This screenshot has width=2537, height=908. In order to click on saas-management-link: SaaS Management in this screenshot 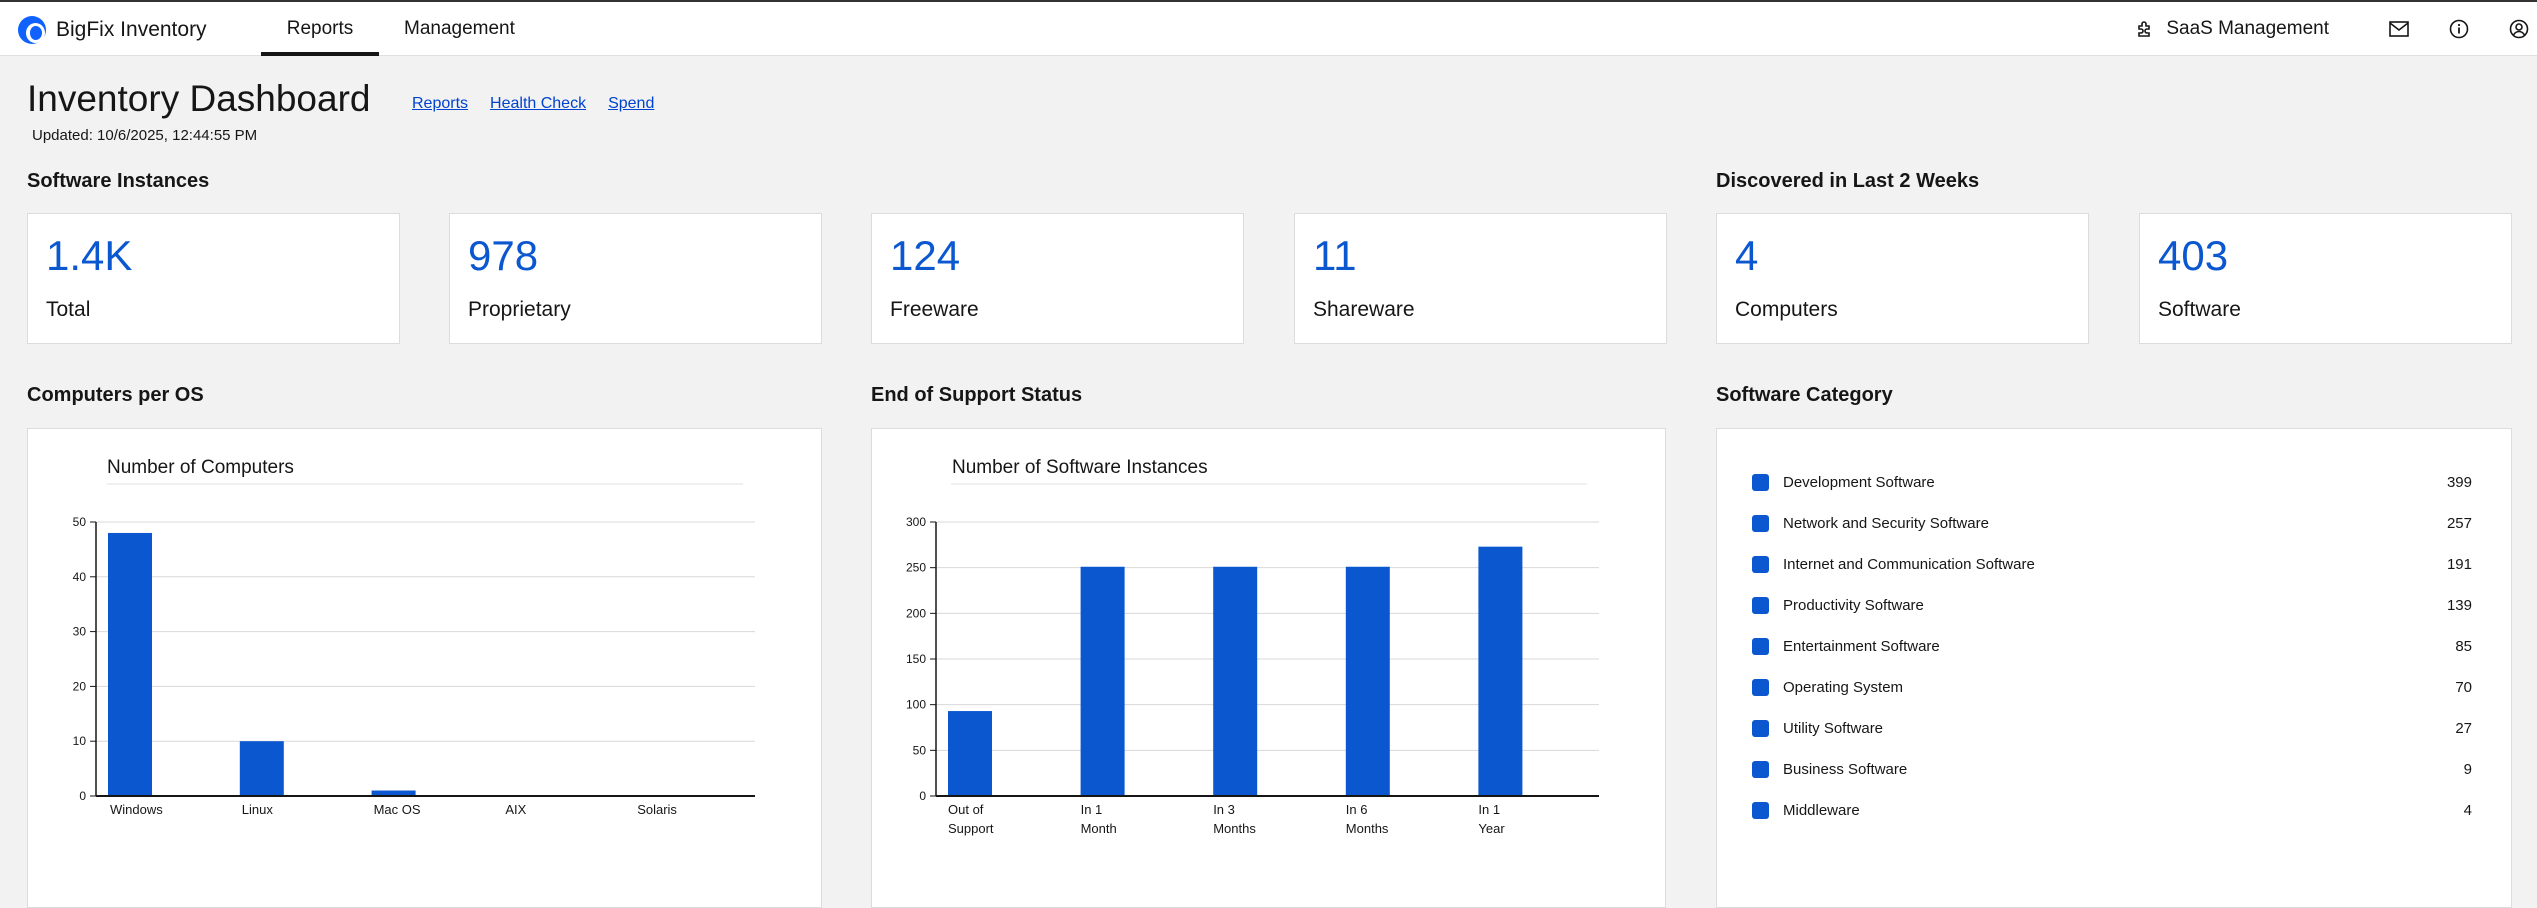, I will do `click(2232, 29)`.